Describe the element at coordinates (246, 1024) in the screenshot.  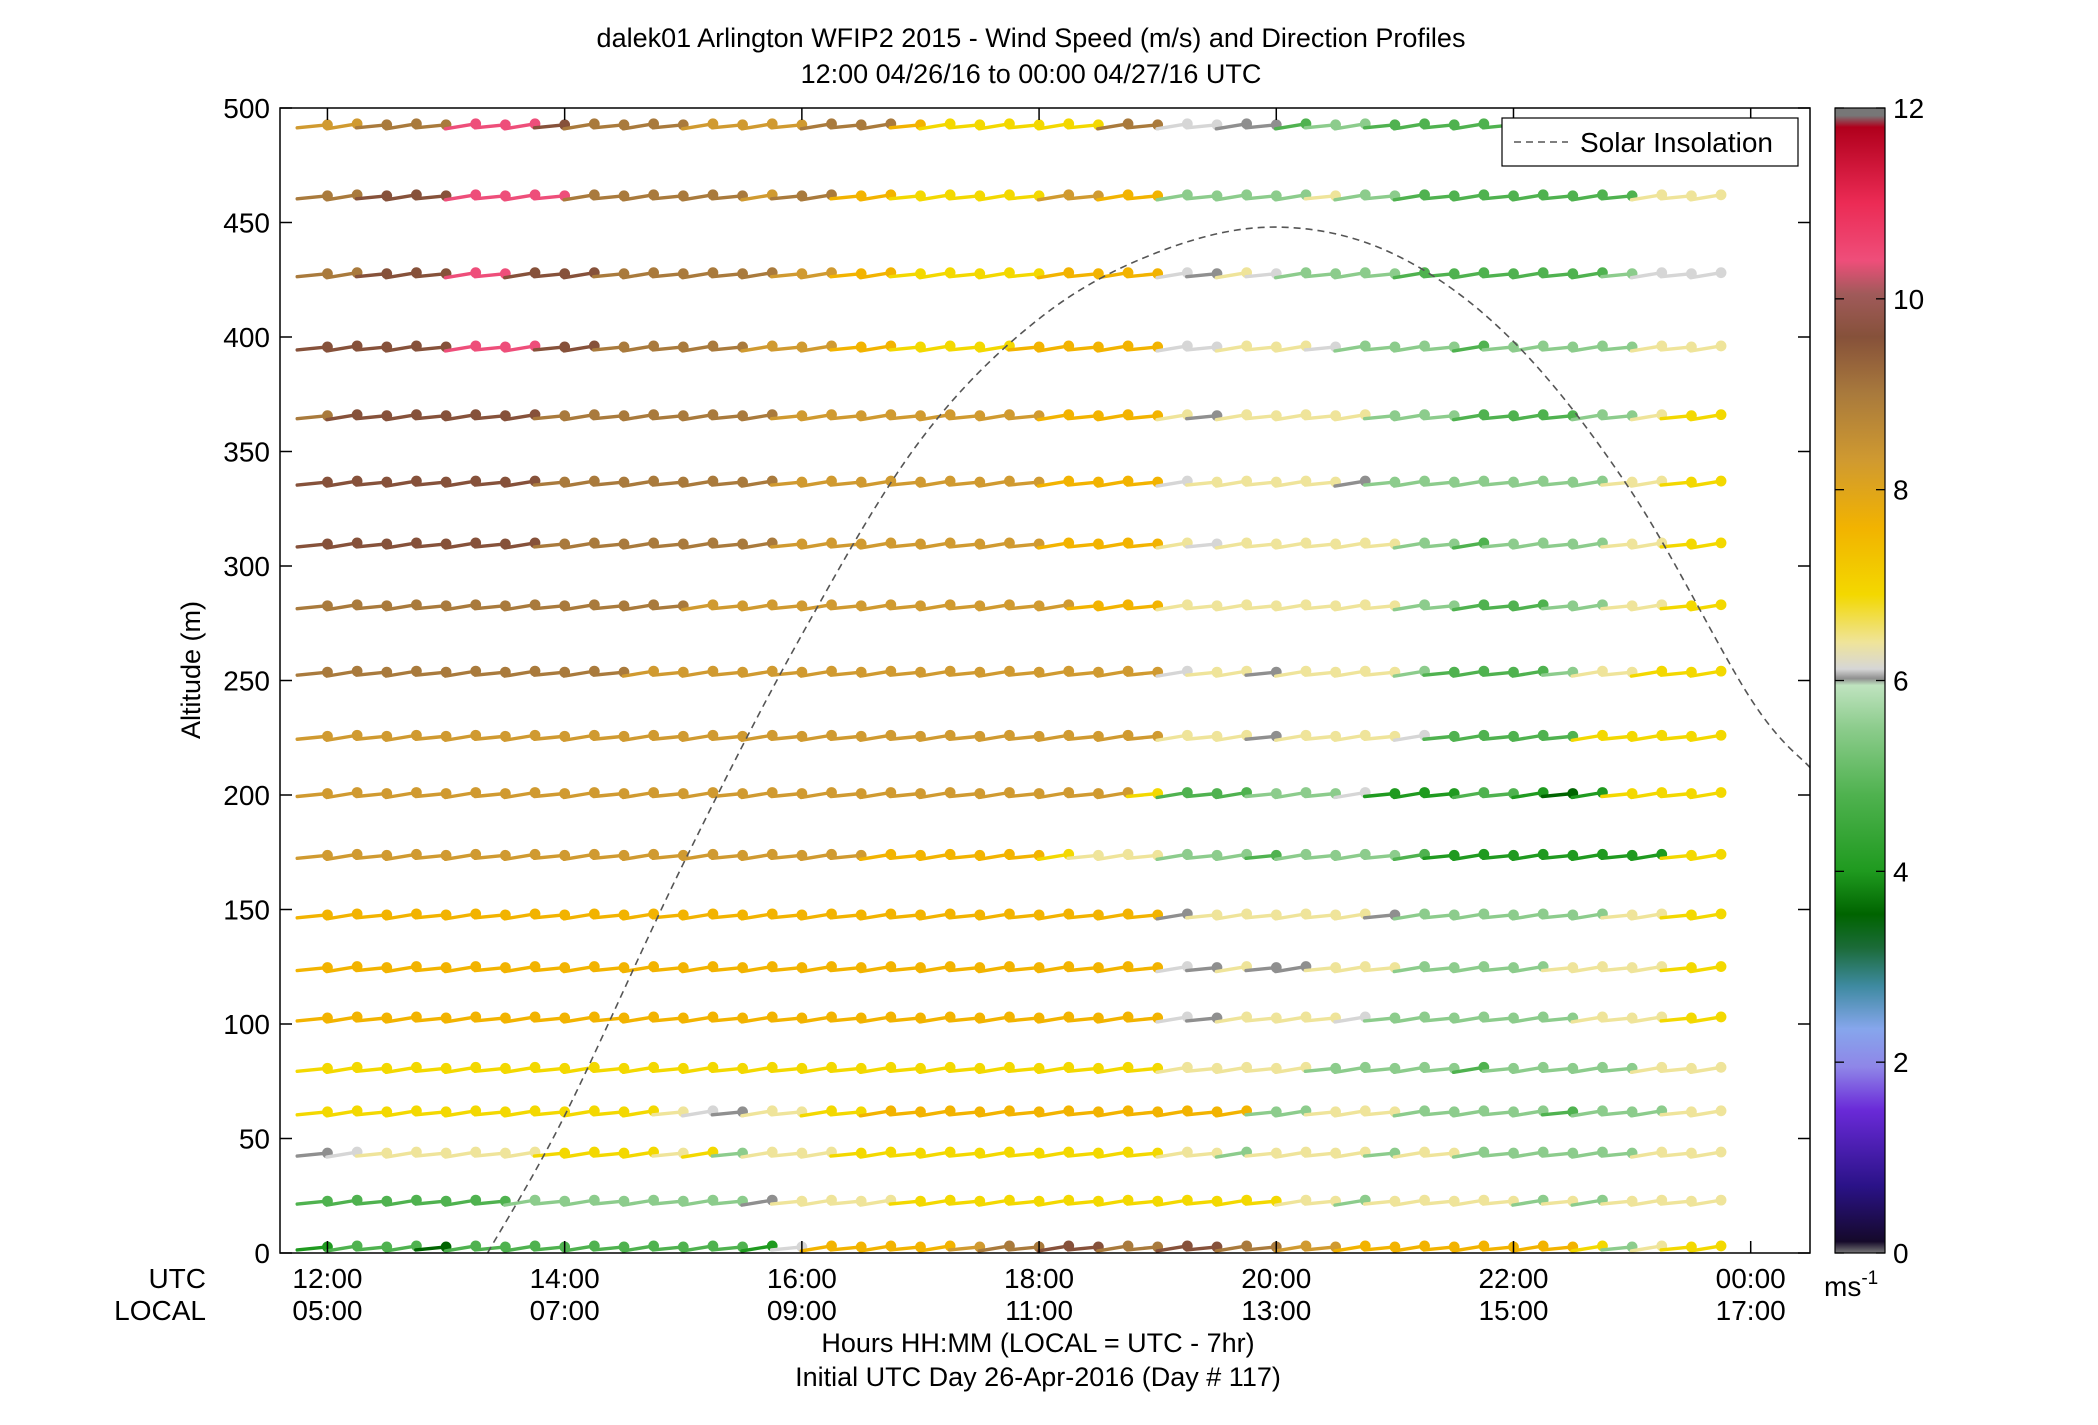
I see `y-tick-label-100: 100` at that location.